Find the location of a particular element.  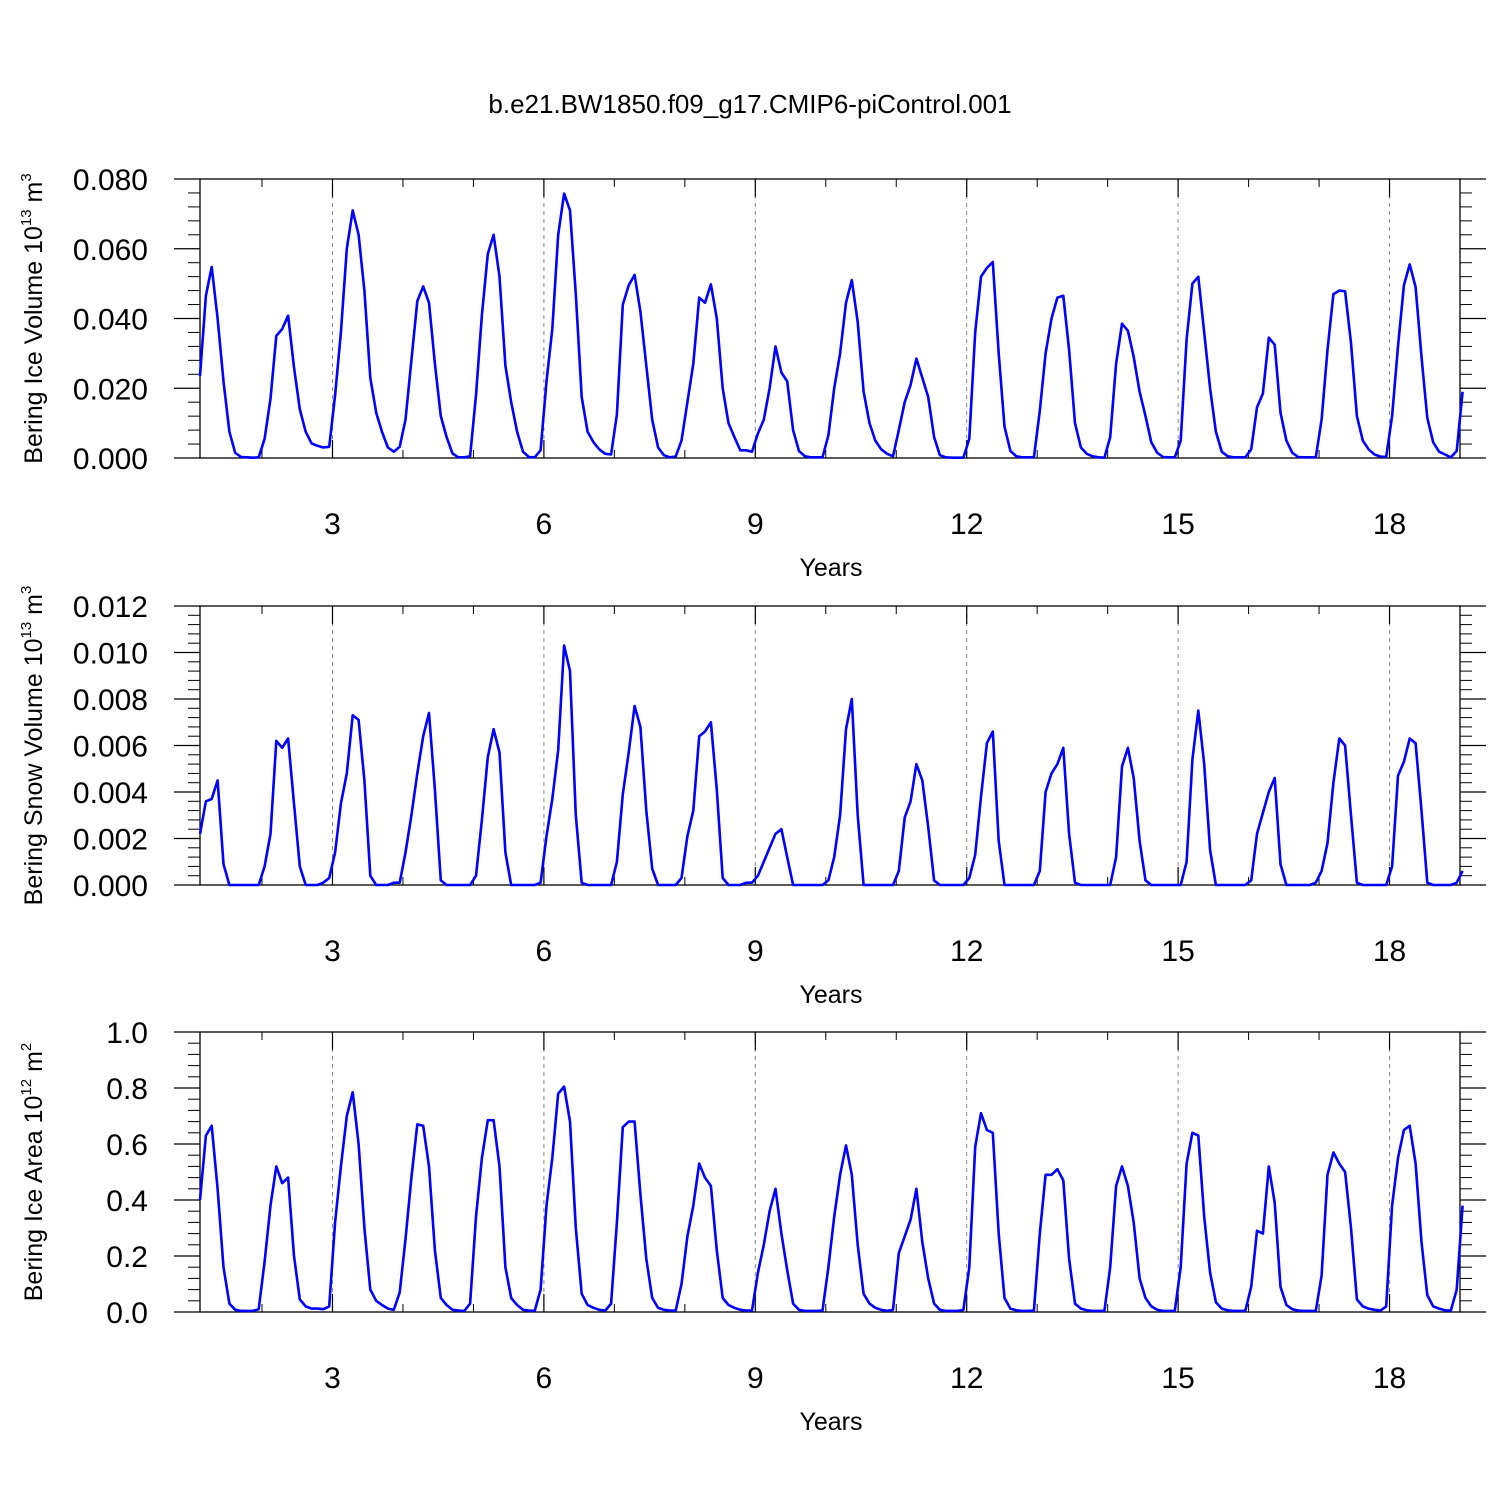

y-tick-label: 0.006 is located at coordinates (110, 747).